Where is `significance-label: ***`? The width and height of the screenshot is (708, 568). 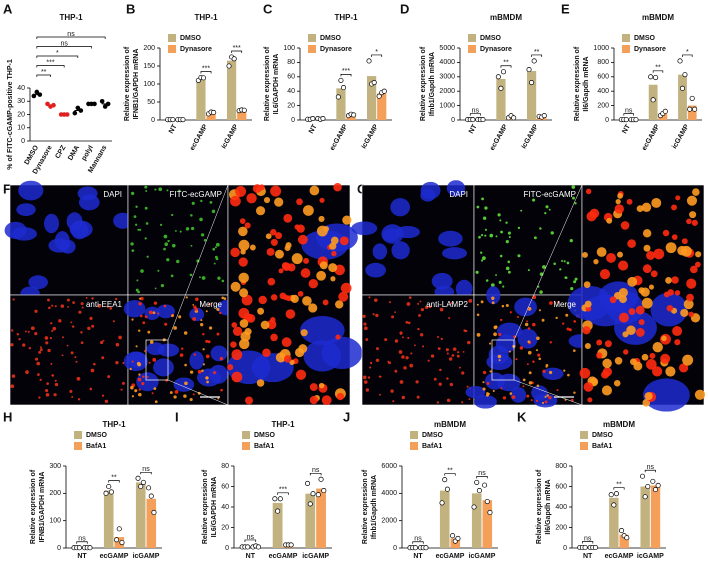
significance-label: *** is located at coordinates (50, 62).